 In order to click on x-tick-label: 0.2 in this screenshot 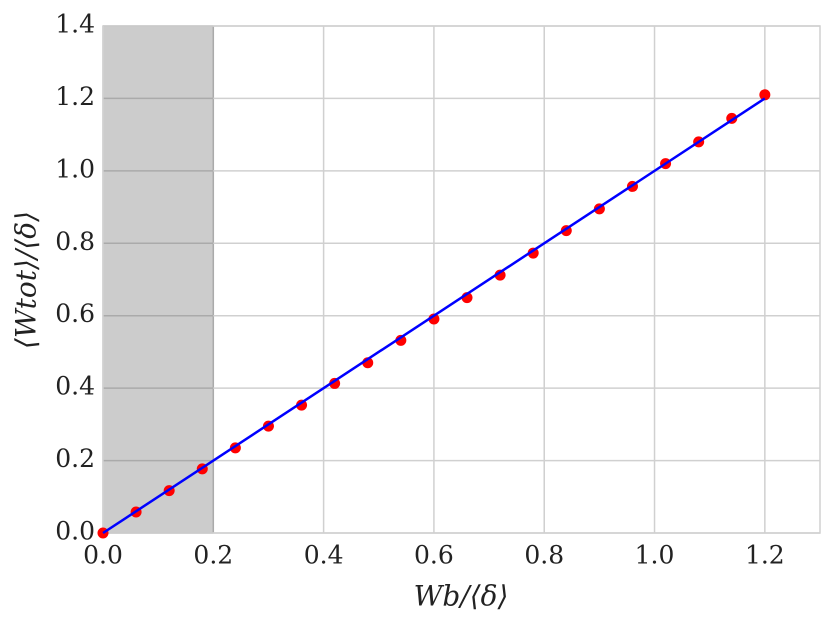, I will do `click(213, 555)`.